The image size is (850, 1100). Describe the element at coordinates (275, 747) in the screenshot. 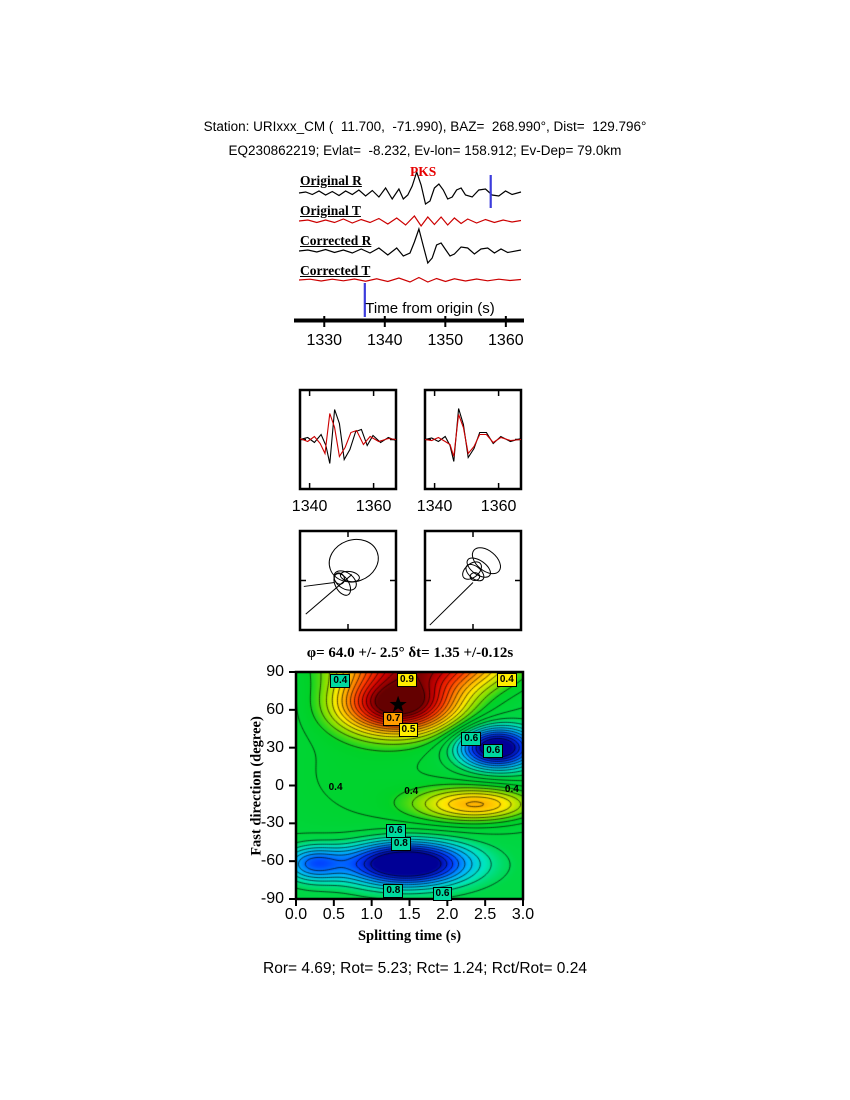

I see `energy-y-tick-label: 30` at that location.